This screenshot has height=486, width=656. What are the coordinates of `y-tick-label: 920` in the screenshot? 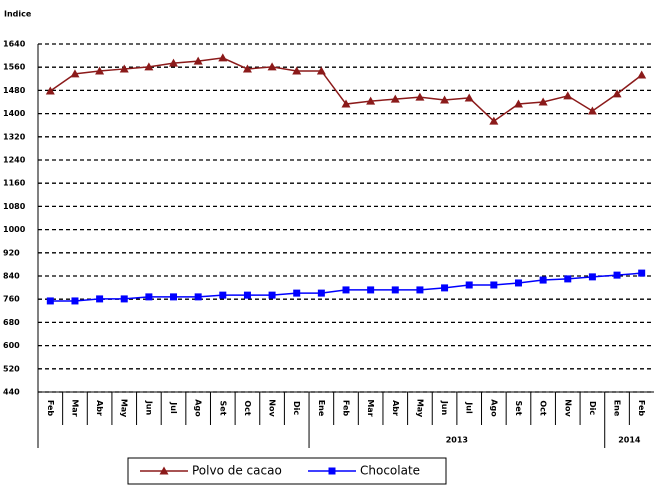 It's located at (11, 252).